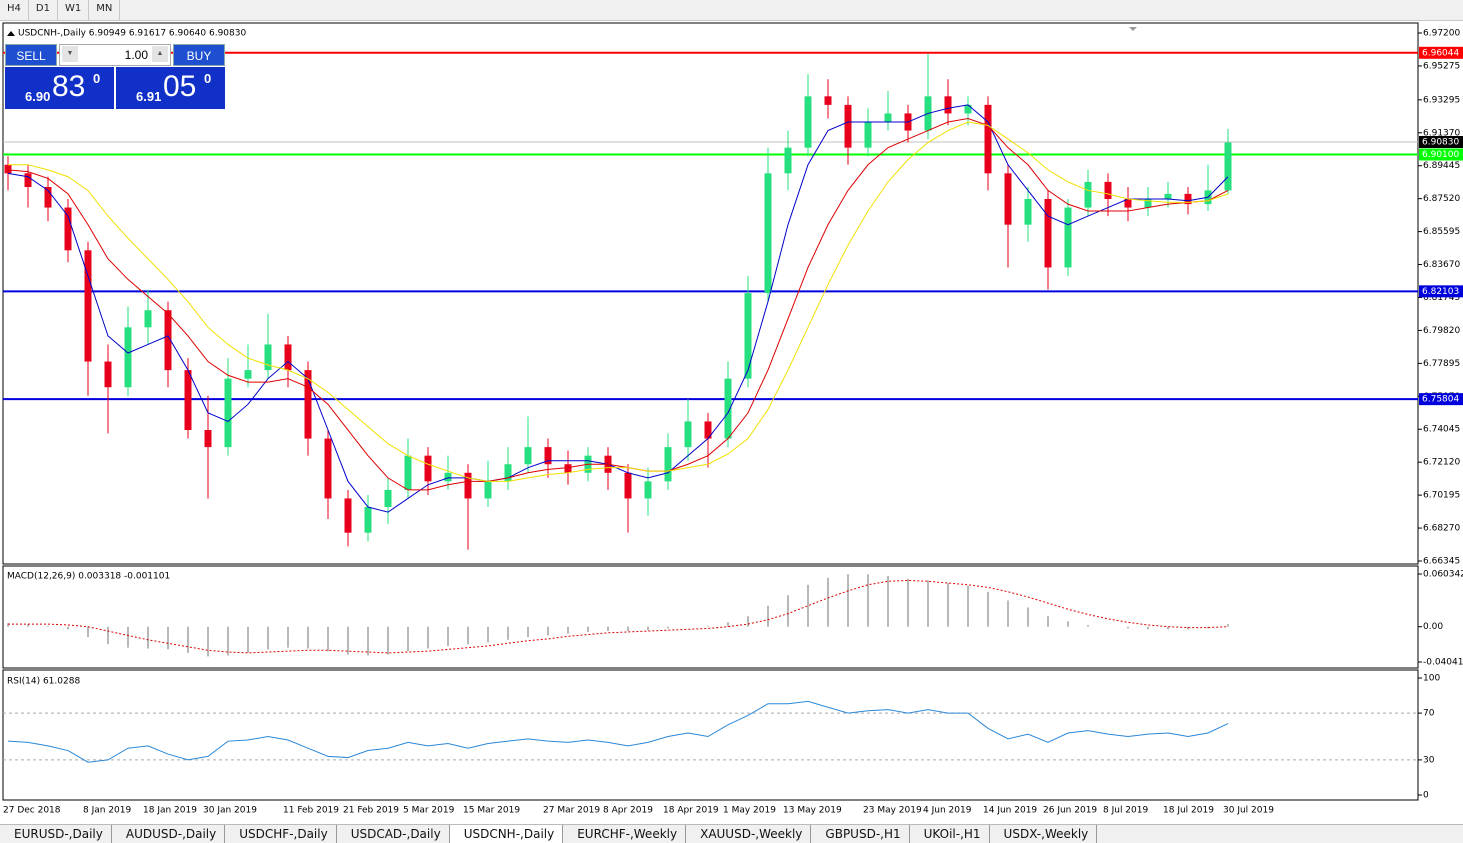 Image resolution: width=1463 pixels, height=843 pixels. What do you see at coordinates (1441, 265) in the screenshot?
I see `y-tick-label: 6.83670` at bounding box center [1441, 265].